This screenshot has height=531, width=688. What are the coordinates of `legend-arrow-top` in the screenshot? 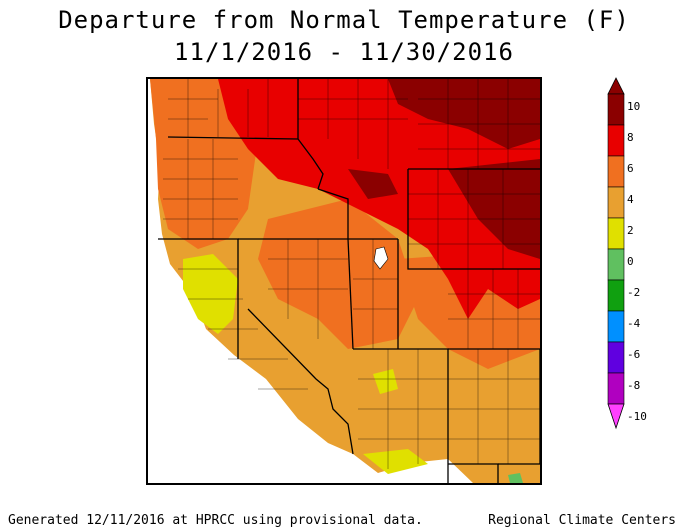 It's located at (616, 86).